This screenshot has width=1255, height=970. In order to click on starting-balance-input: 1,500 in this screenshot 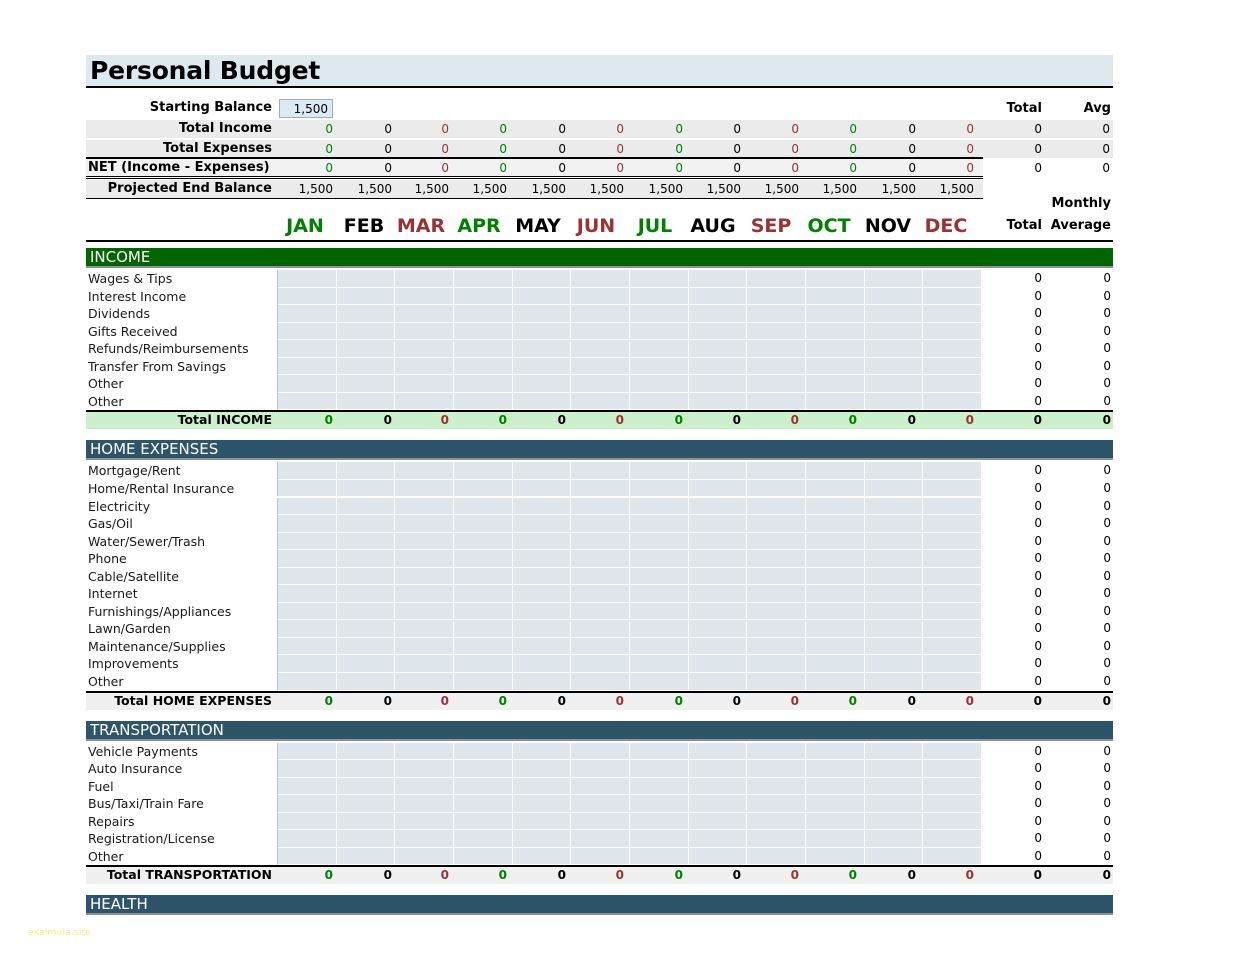, I will do `click(306, 108)`.